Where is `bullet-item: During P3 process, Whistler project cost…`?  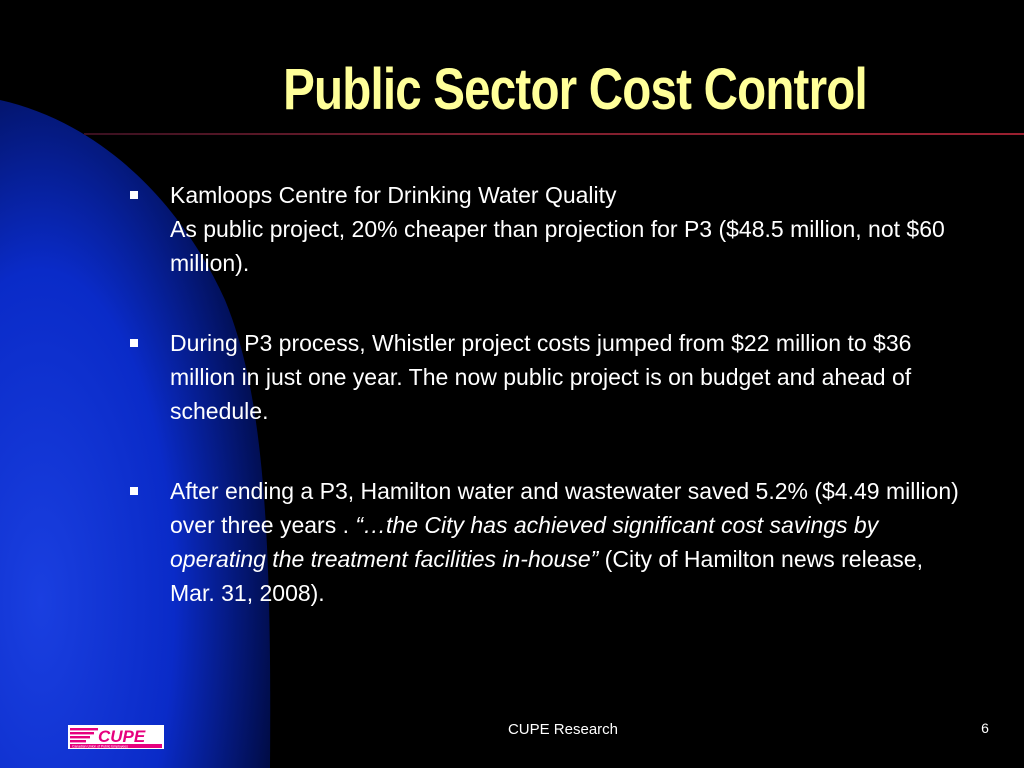
bullet-item: During P3 process, Whistler project cost… is located at coordinates (550, 377).